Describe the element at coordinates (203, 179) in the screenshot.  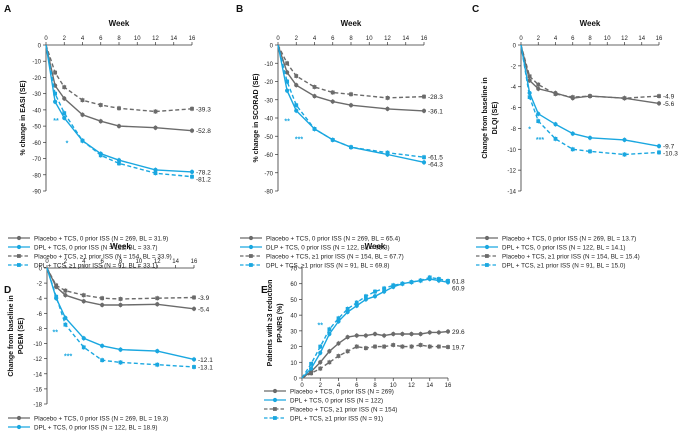
I see `end-value-label: -81.2` at that location.